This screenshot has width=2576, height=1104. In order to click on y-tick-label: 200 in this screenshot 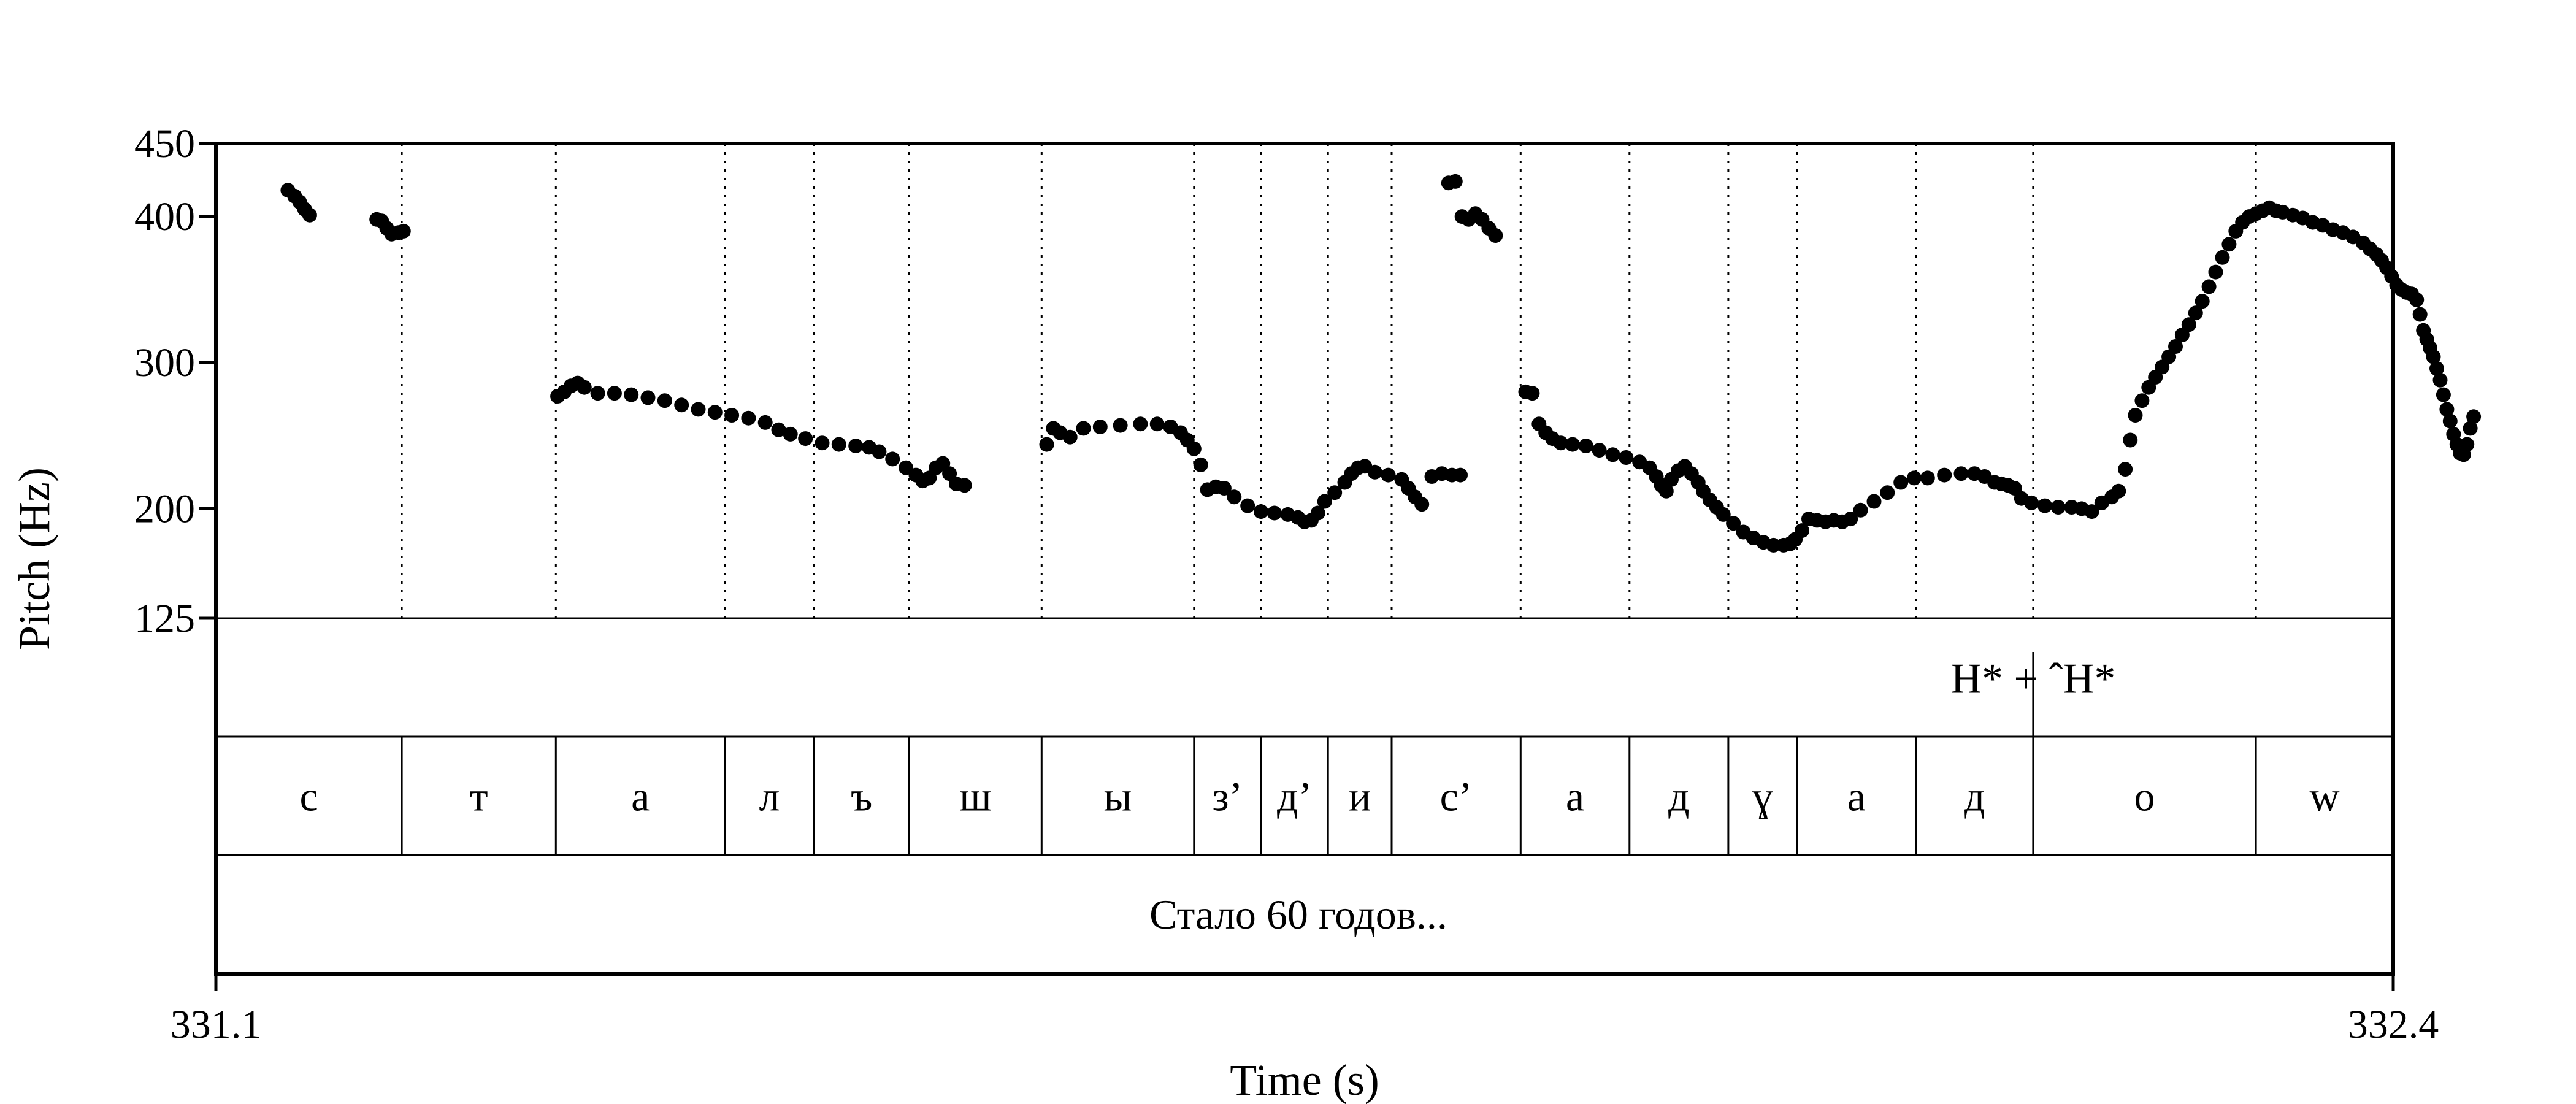, I will do `click(164, 508)`.